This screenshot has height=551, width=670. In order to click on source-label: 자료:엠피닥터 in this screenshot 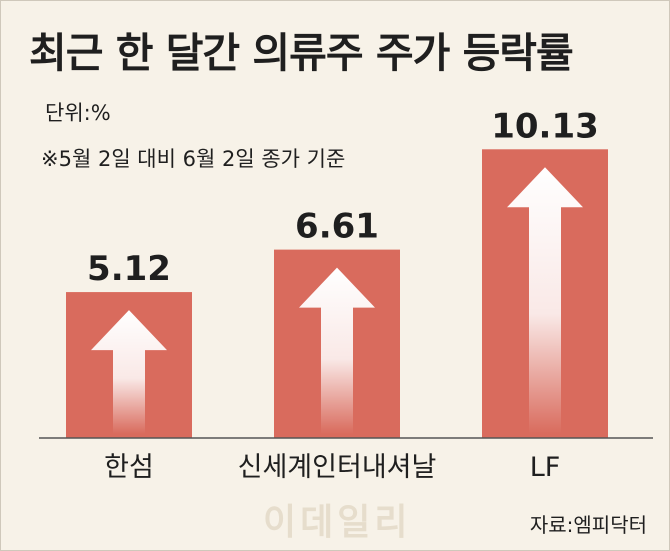, I will do `click(588, 525)`.